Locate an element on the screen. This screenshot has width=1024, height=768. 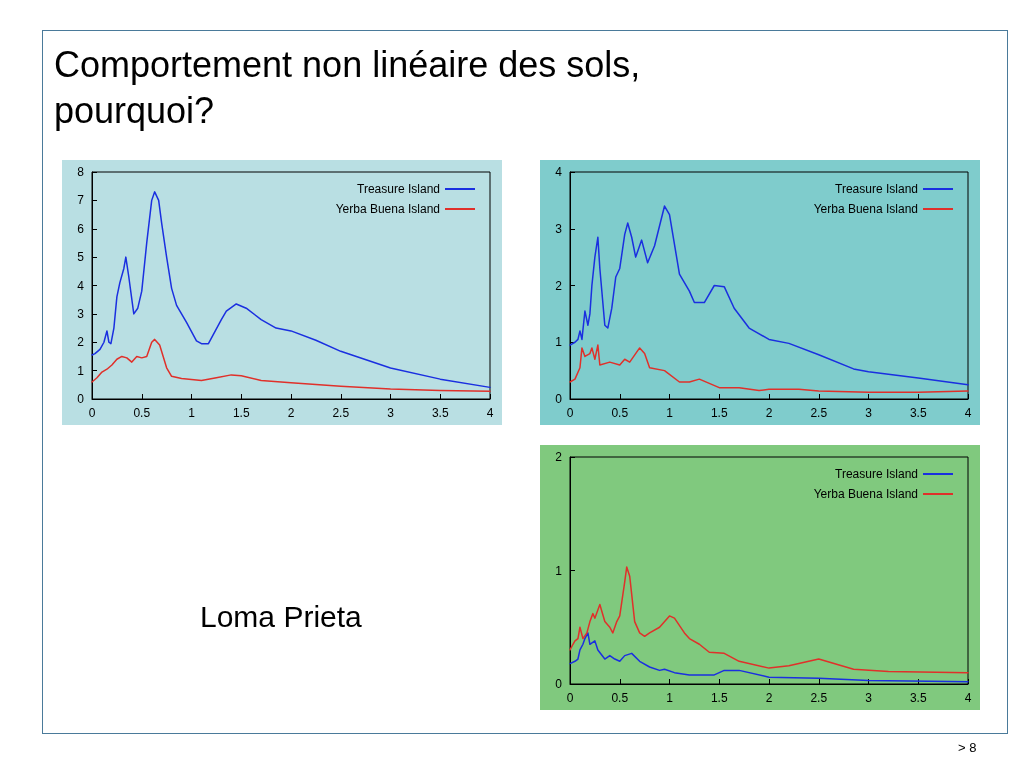
y-tick-label: 6 is located at coordinates (81, 228).